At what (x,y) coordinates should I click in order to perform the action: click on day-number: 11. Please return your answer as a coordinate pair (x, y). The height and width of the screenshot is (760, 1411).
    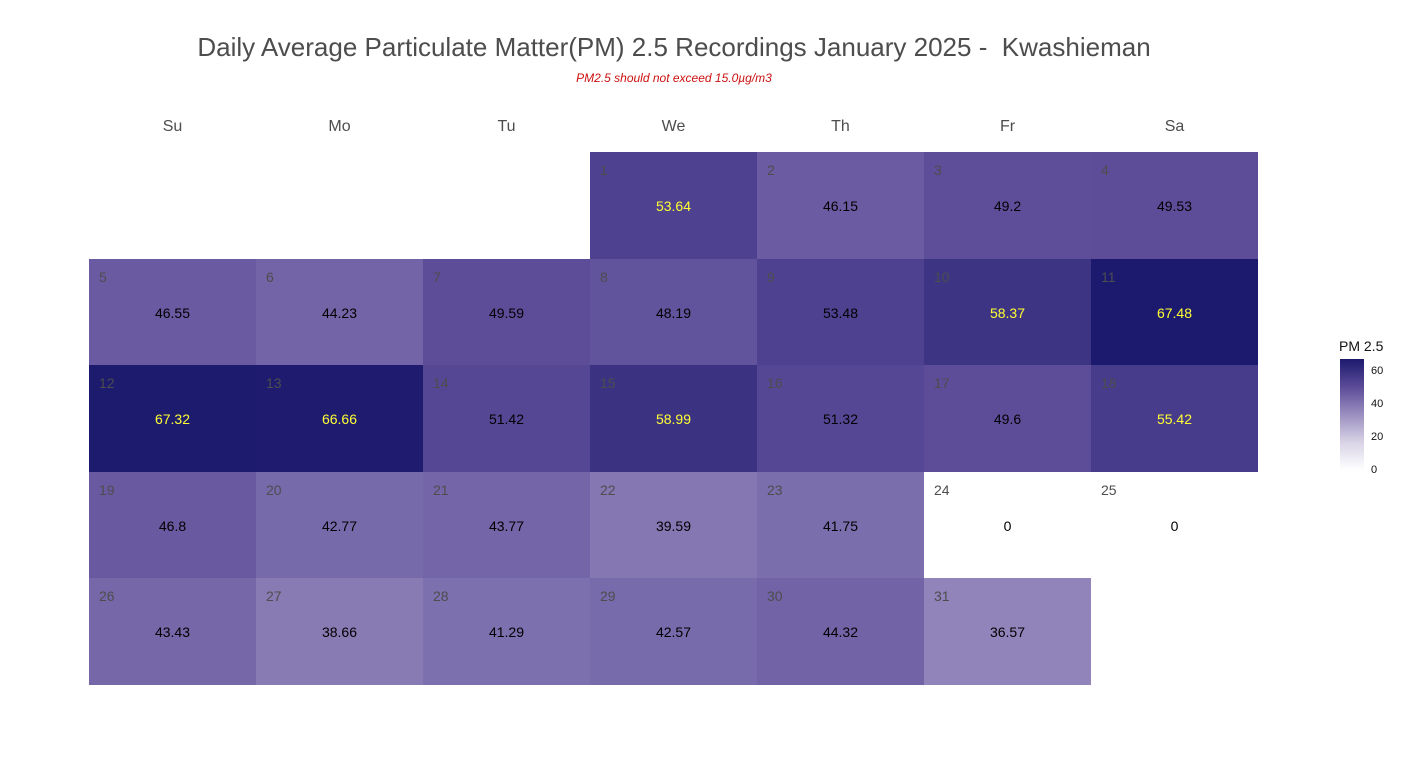
    Looking at the image, I should click on (1108, 276).